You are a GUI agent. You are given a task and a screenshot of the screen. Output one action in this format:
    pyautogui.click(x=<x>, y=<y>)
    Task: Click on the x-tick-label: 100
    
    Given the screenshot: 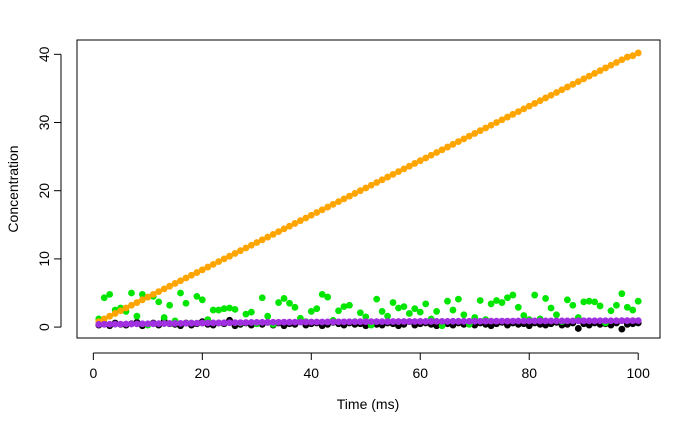 What is the action you would take?
    pyautogui.click(x=639, y=373)
    